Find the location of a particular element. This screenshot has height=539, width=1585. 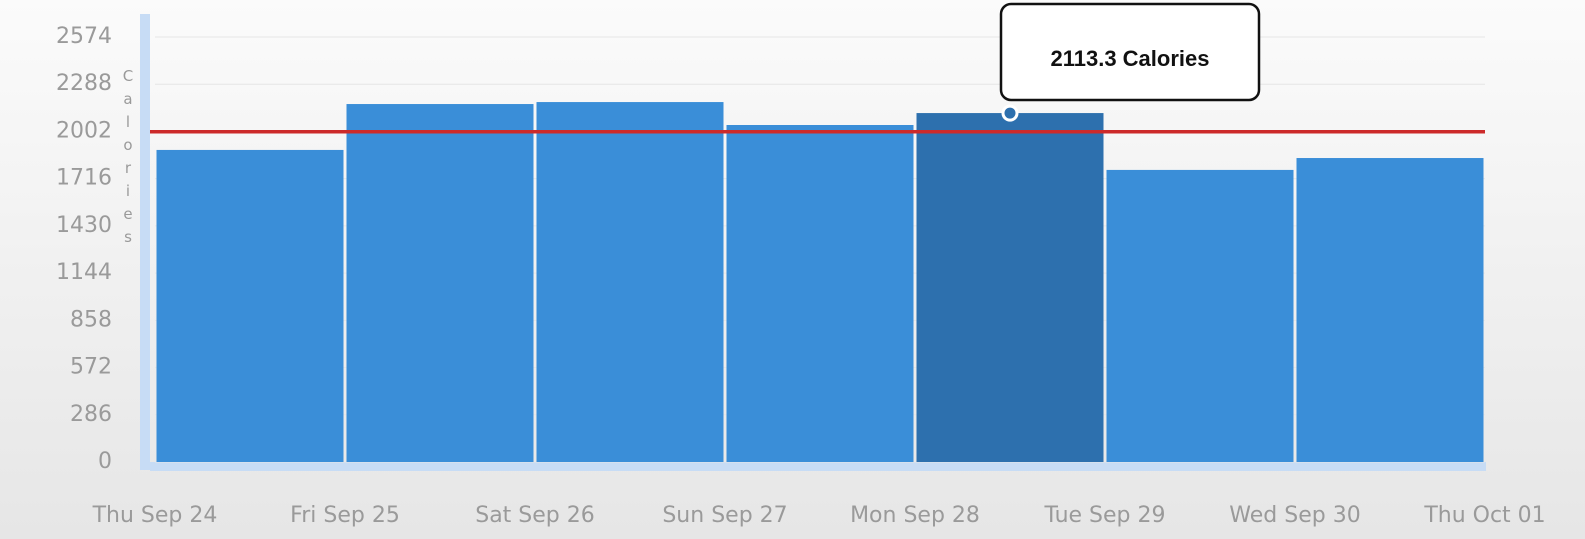

x-tick-label: Fri Sep 25 is located at coordinates (345, 515).